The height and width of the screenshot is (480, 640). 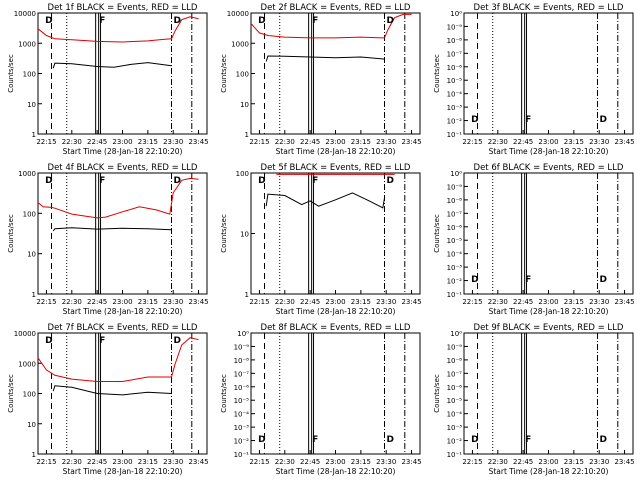 What do you see at coordinates (455, 428) in the screenshot?
I see `y-tick-label: 10⁻³` at bounding box center [455, 428].